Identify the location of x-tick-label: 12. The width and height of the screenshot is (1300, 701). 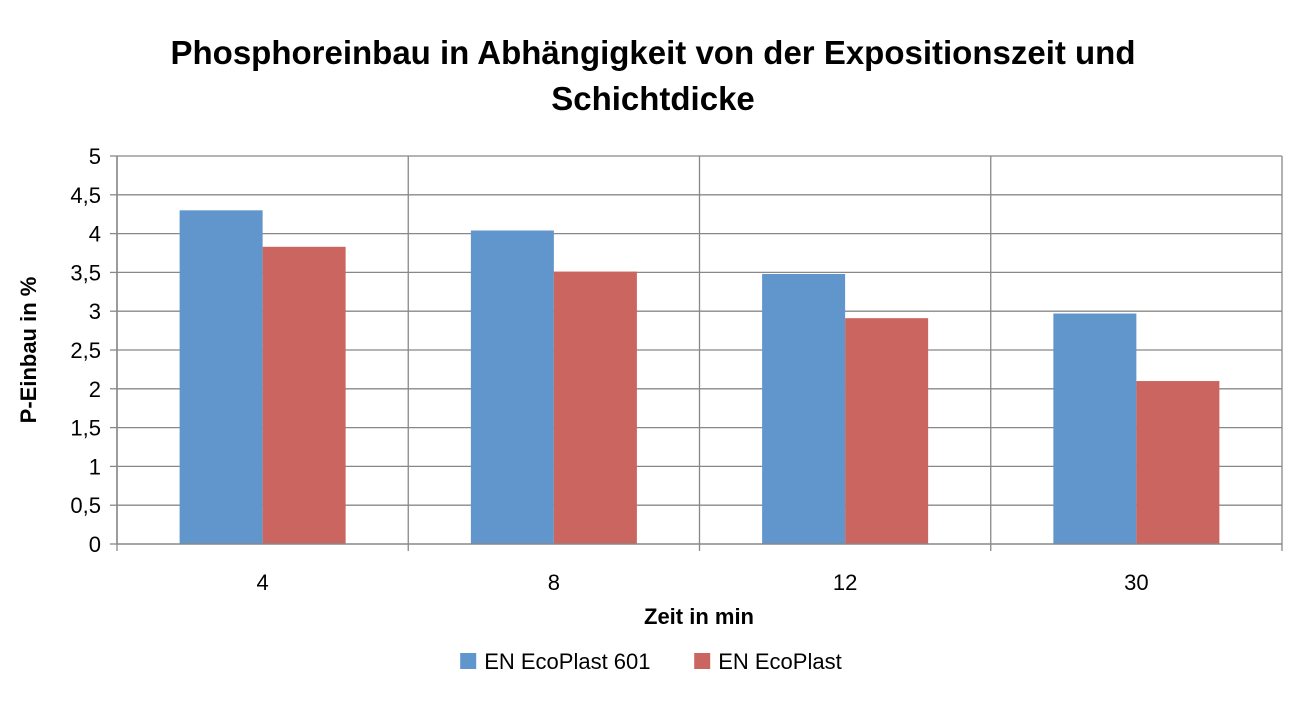
(845, 582).